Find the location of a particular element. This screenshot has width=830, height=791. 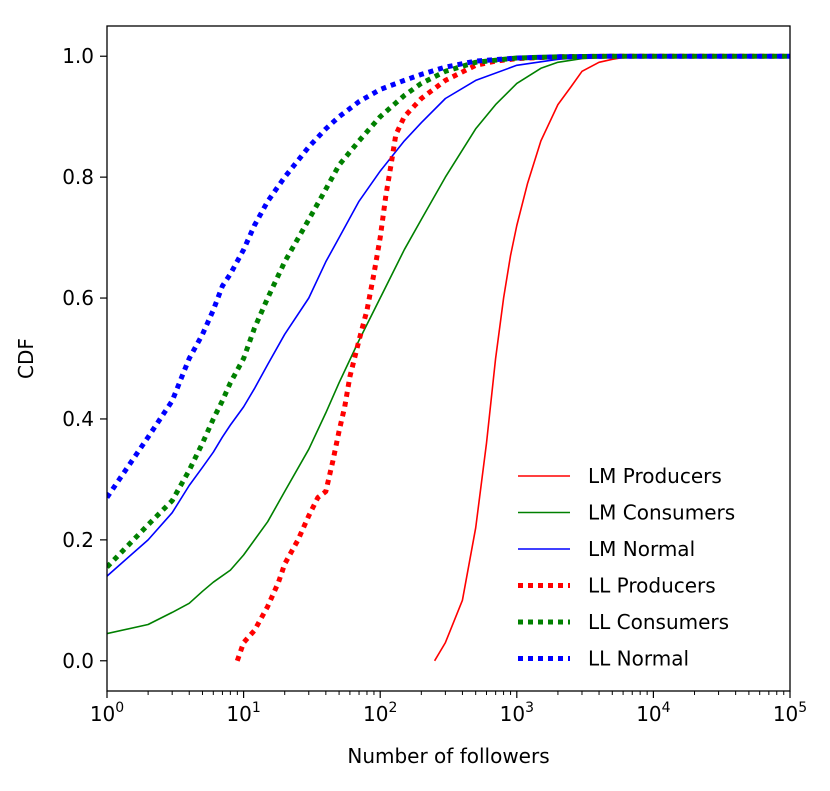

legend-label: LL Normal is located at coordinates (638, 659).